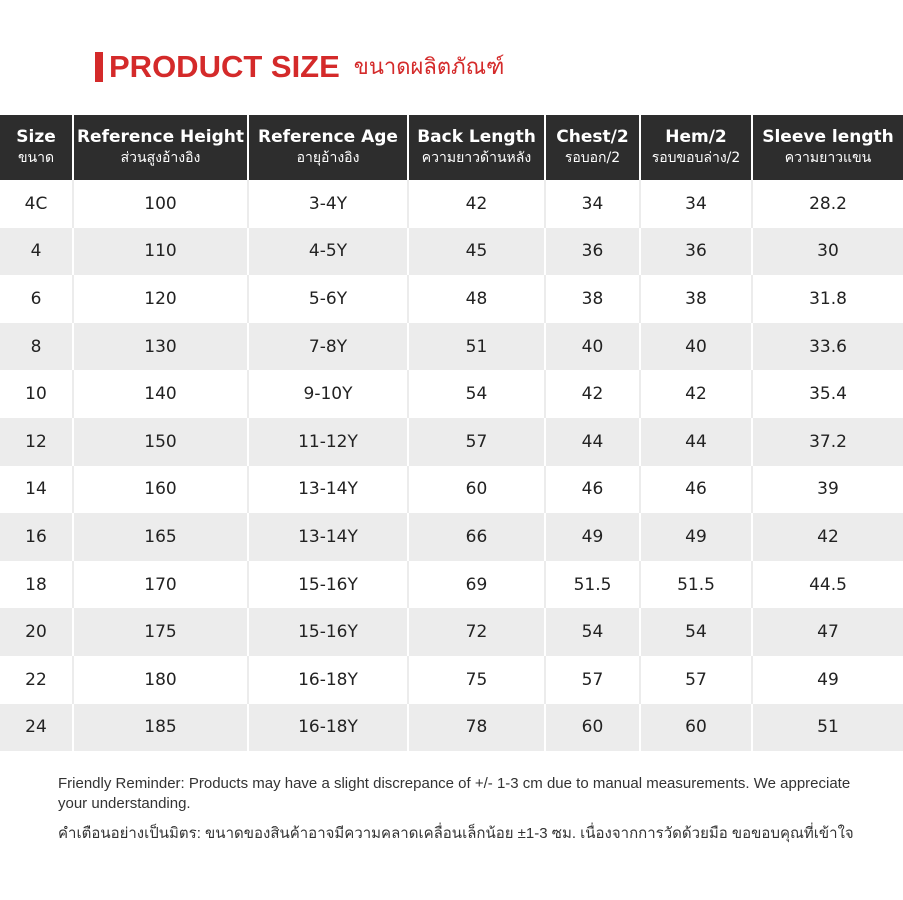 The height and width of the screenshot is (900, 903). Describe the element at coordinates (37, 251) in the screenshot. I see `table-cell: 4` at that location.